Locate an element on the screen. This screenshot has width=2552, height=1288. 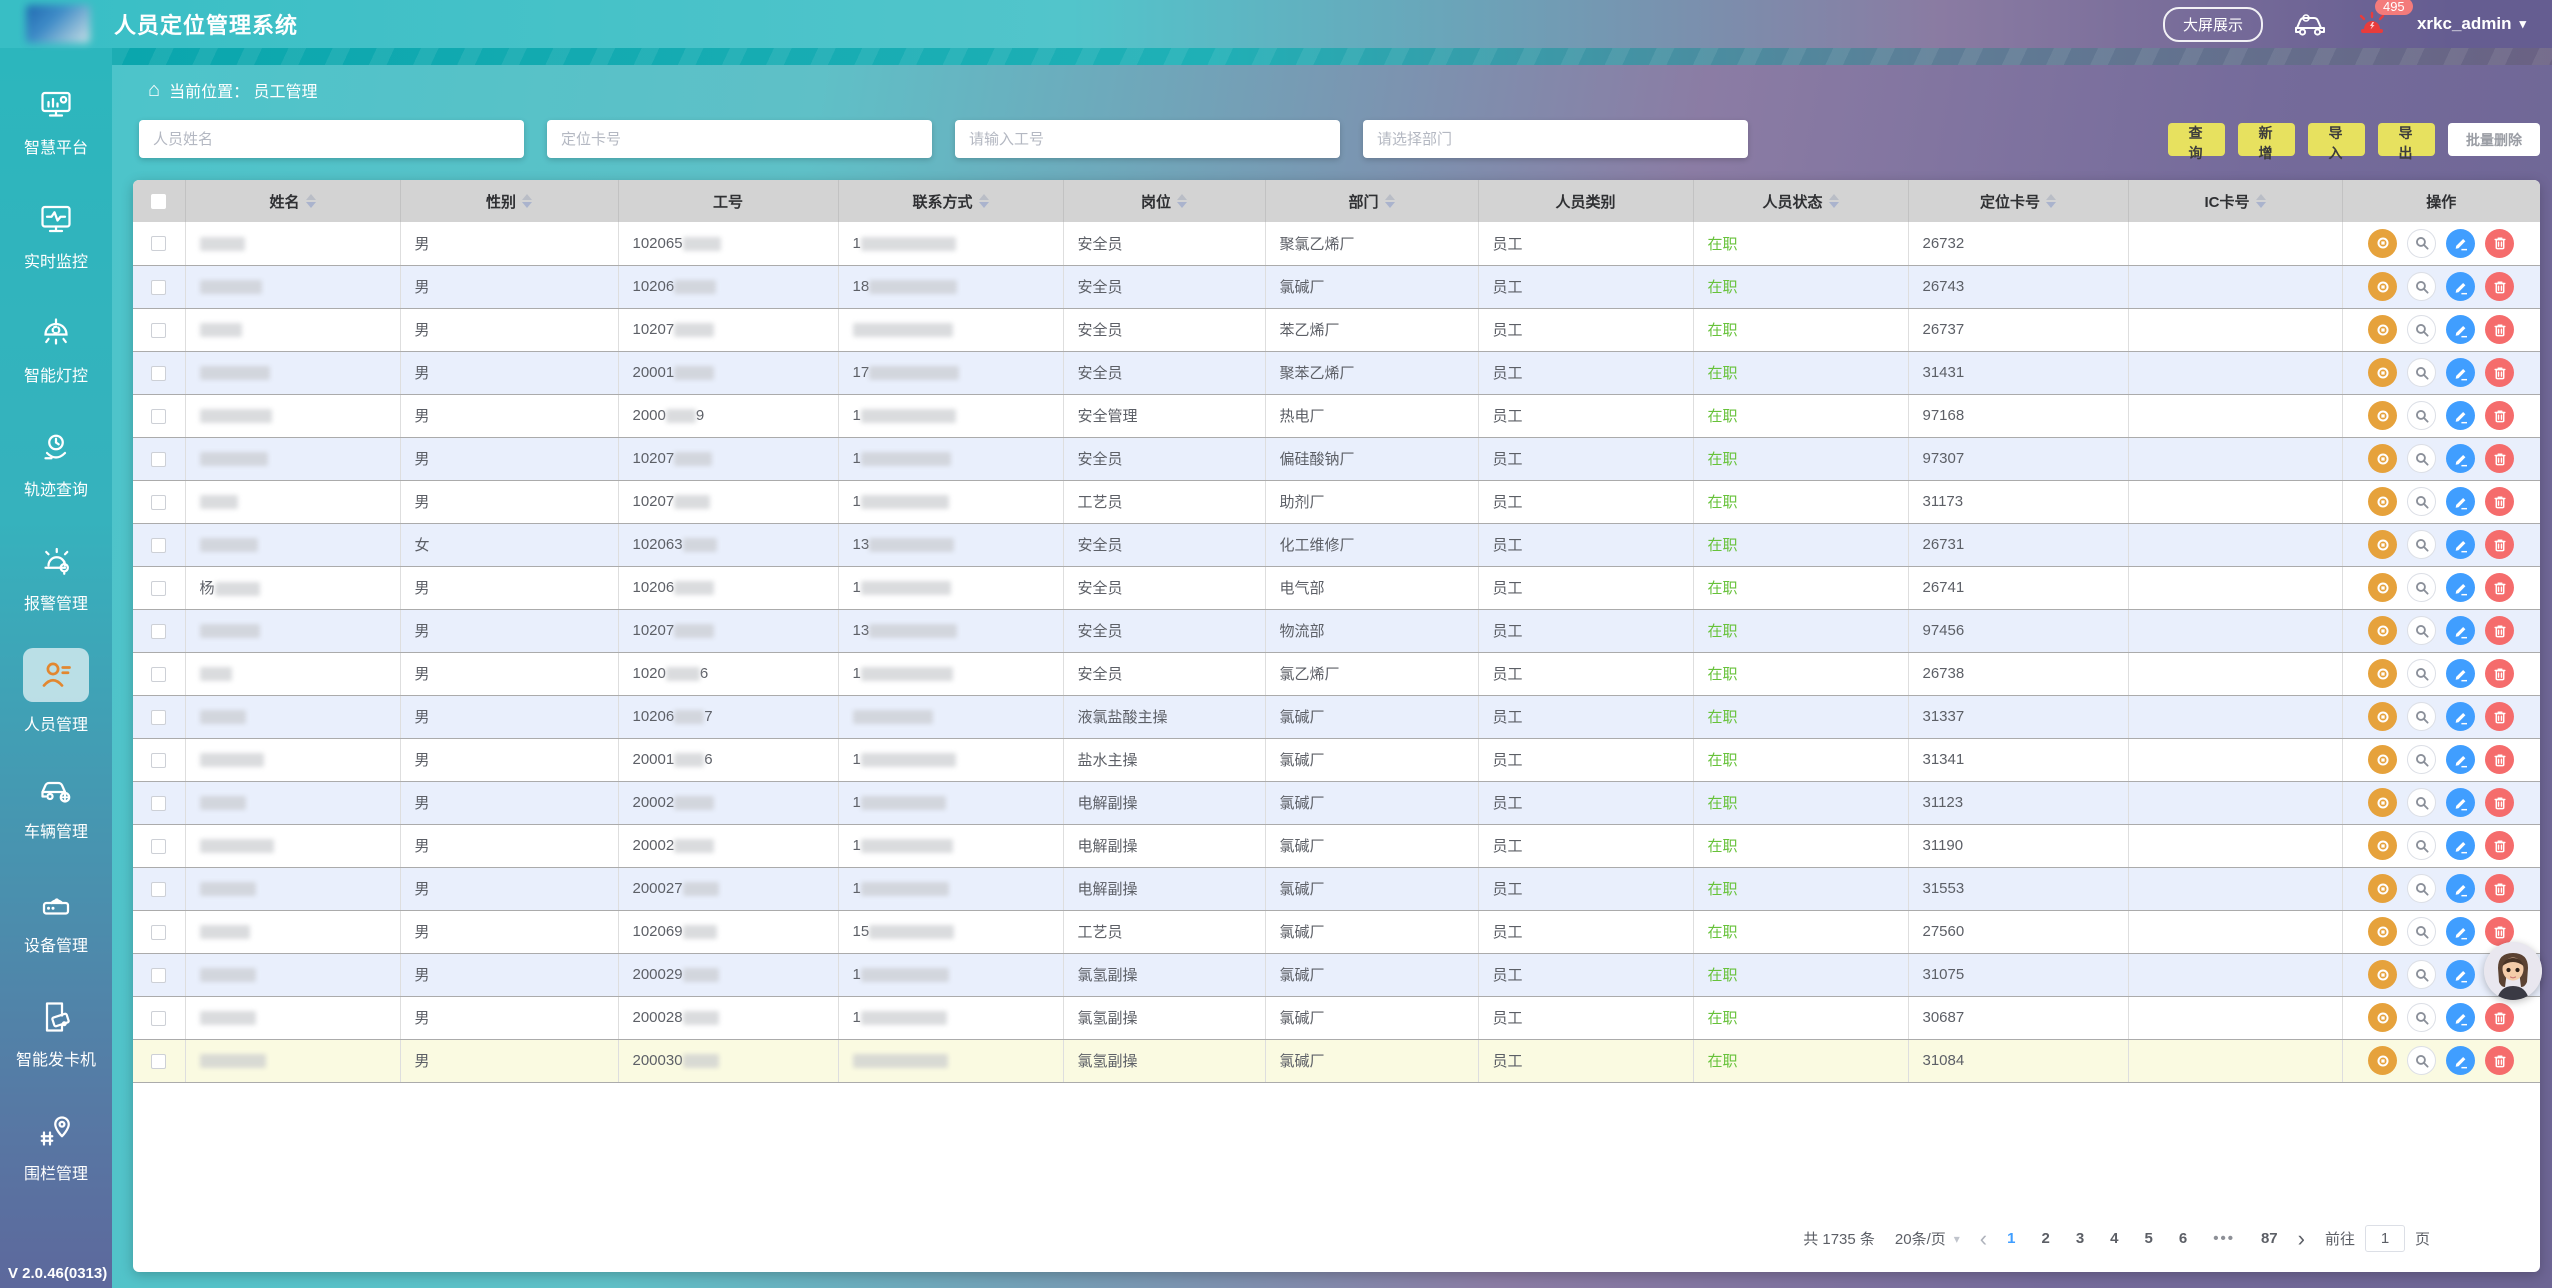
person-name-input is located at coordinates (331, 139).